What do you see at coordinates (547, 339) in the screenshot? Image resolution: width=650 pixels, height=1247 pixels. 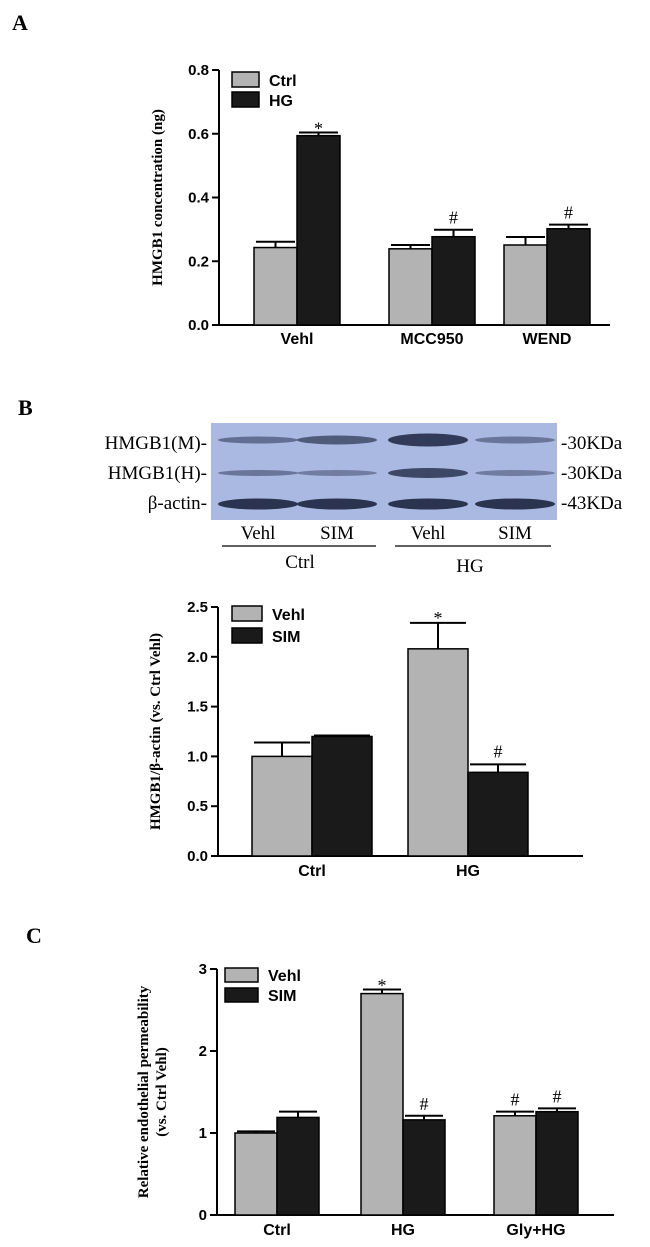 I see `x-category-label: WEND` at bounding box center [547, 339].